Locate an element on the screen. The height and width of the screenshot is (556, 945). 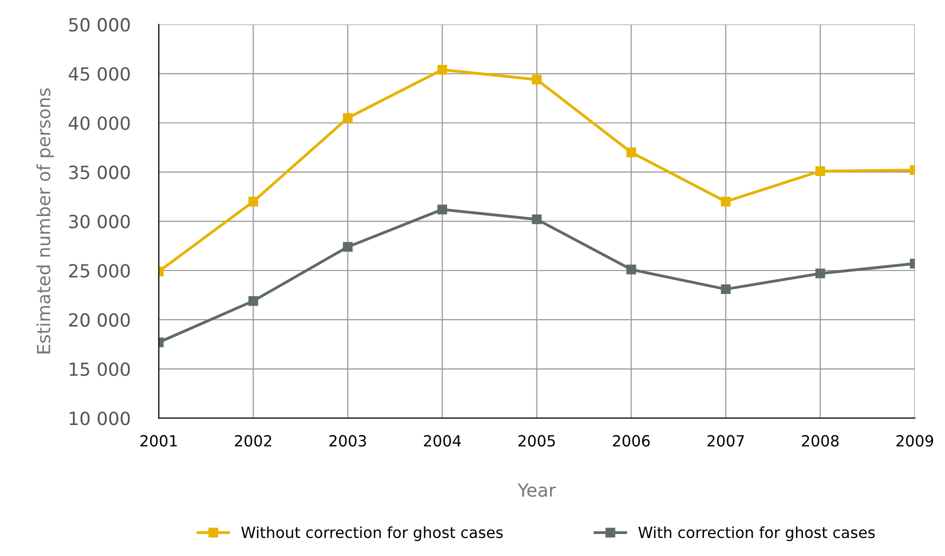
x-tick-label: 2001 is located at coordinates (158, 441).